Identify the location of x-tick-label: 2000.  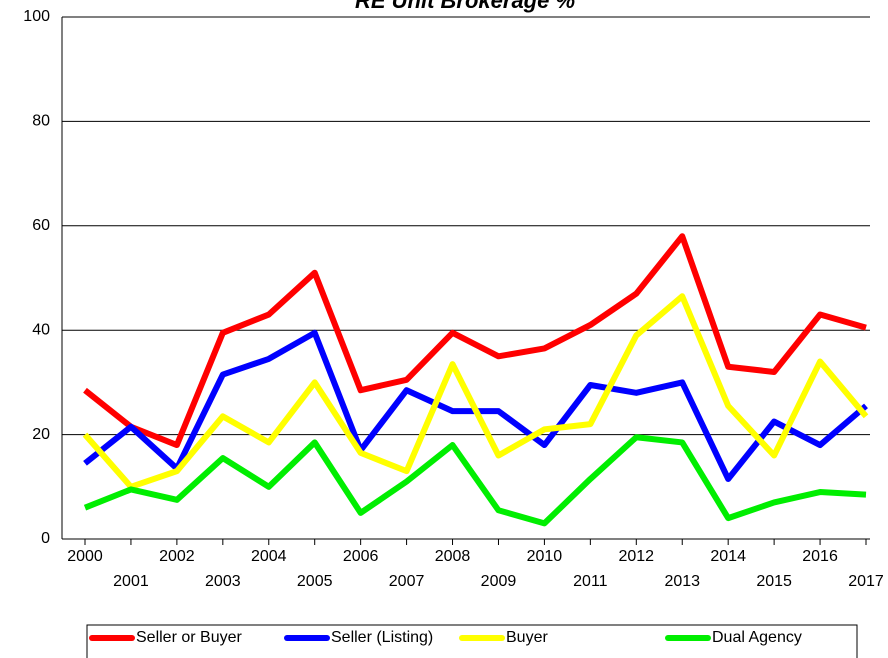
(85, 556).